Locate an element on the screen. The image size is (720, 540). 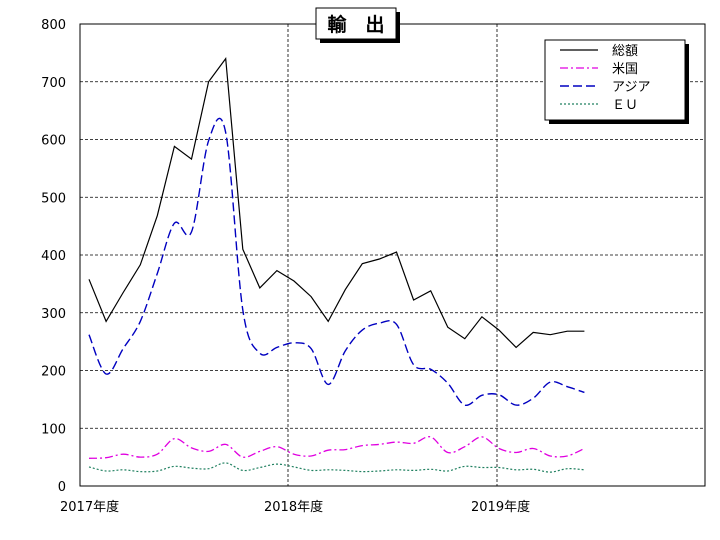
y-axis-ticks: 0 100 200 300 400 500 600 700 800 is located at coordinates (53, 256).